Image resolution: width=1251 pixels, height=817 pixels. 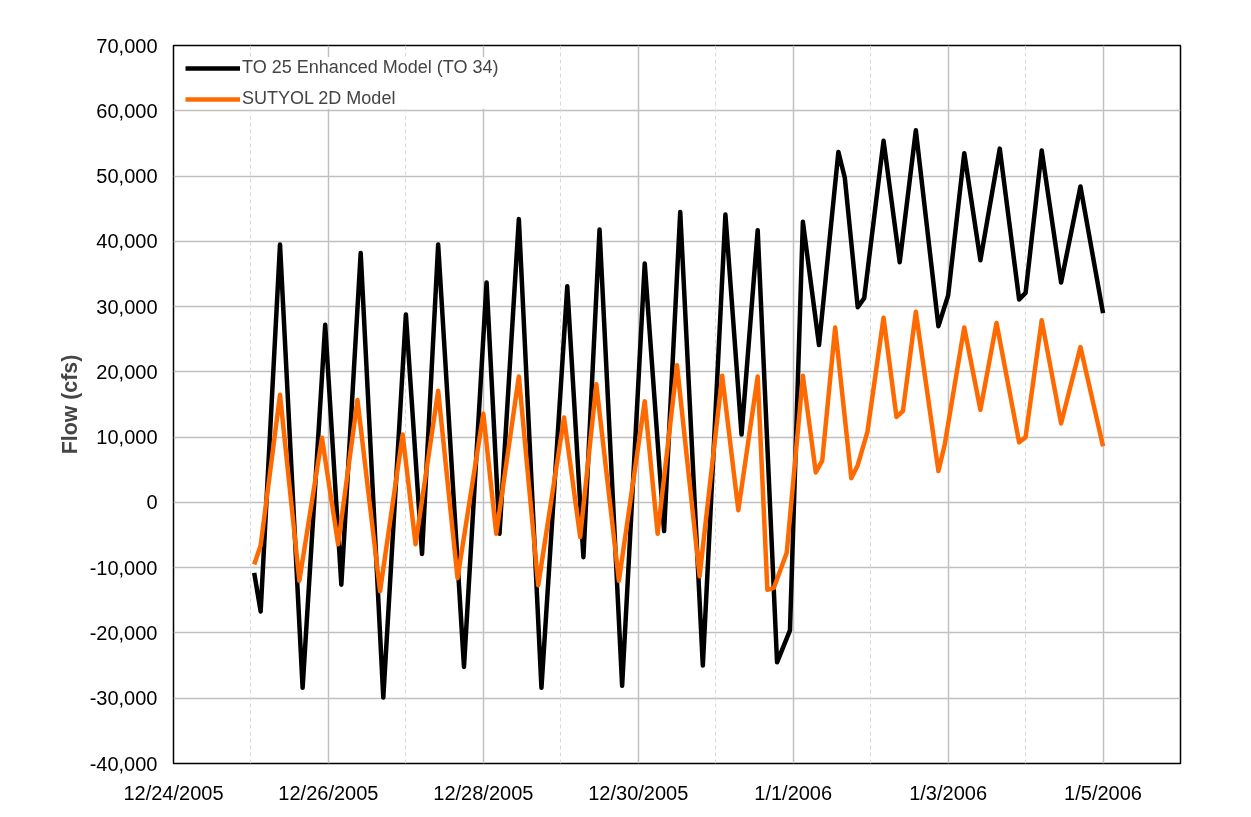 I want to click on x-tick-label: 1/3/2006, so click(x=948, y=792).